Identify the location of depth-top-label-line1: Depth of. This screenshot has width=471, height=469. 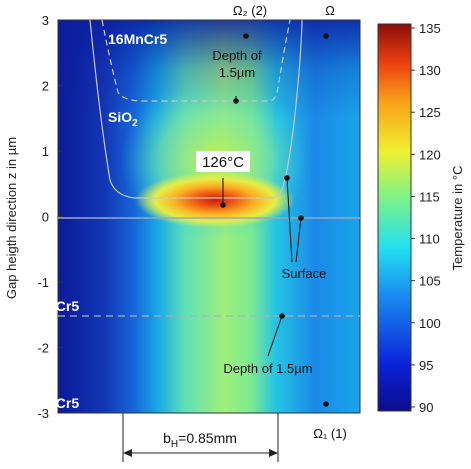
(237, 55).